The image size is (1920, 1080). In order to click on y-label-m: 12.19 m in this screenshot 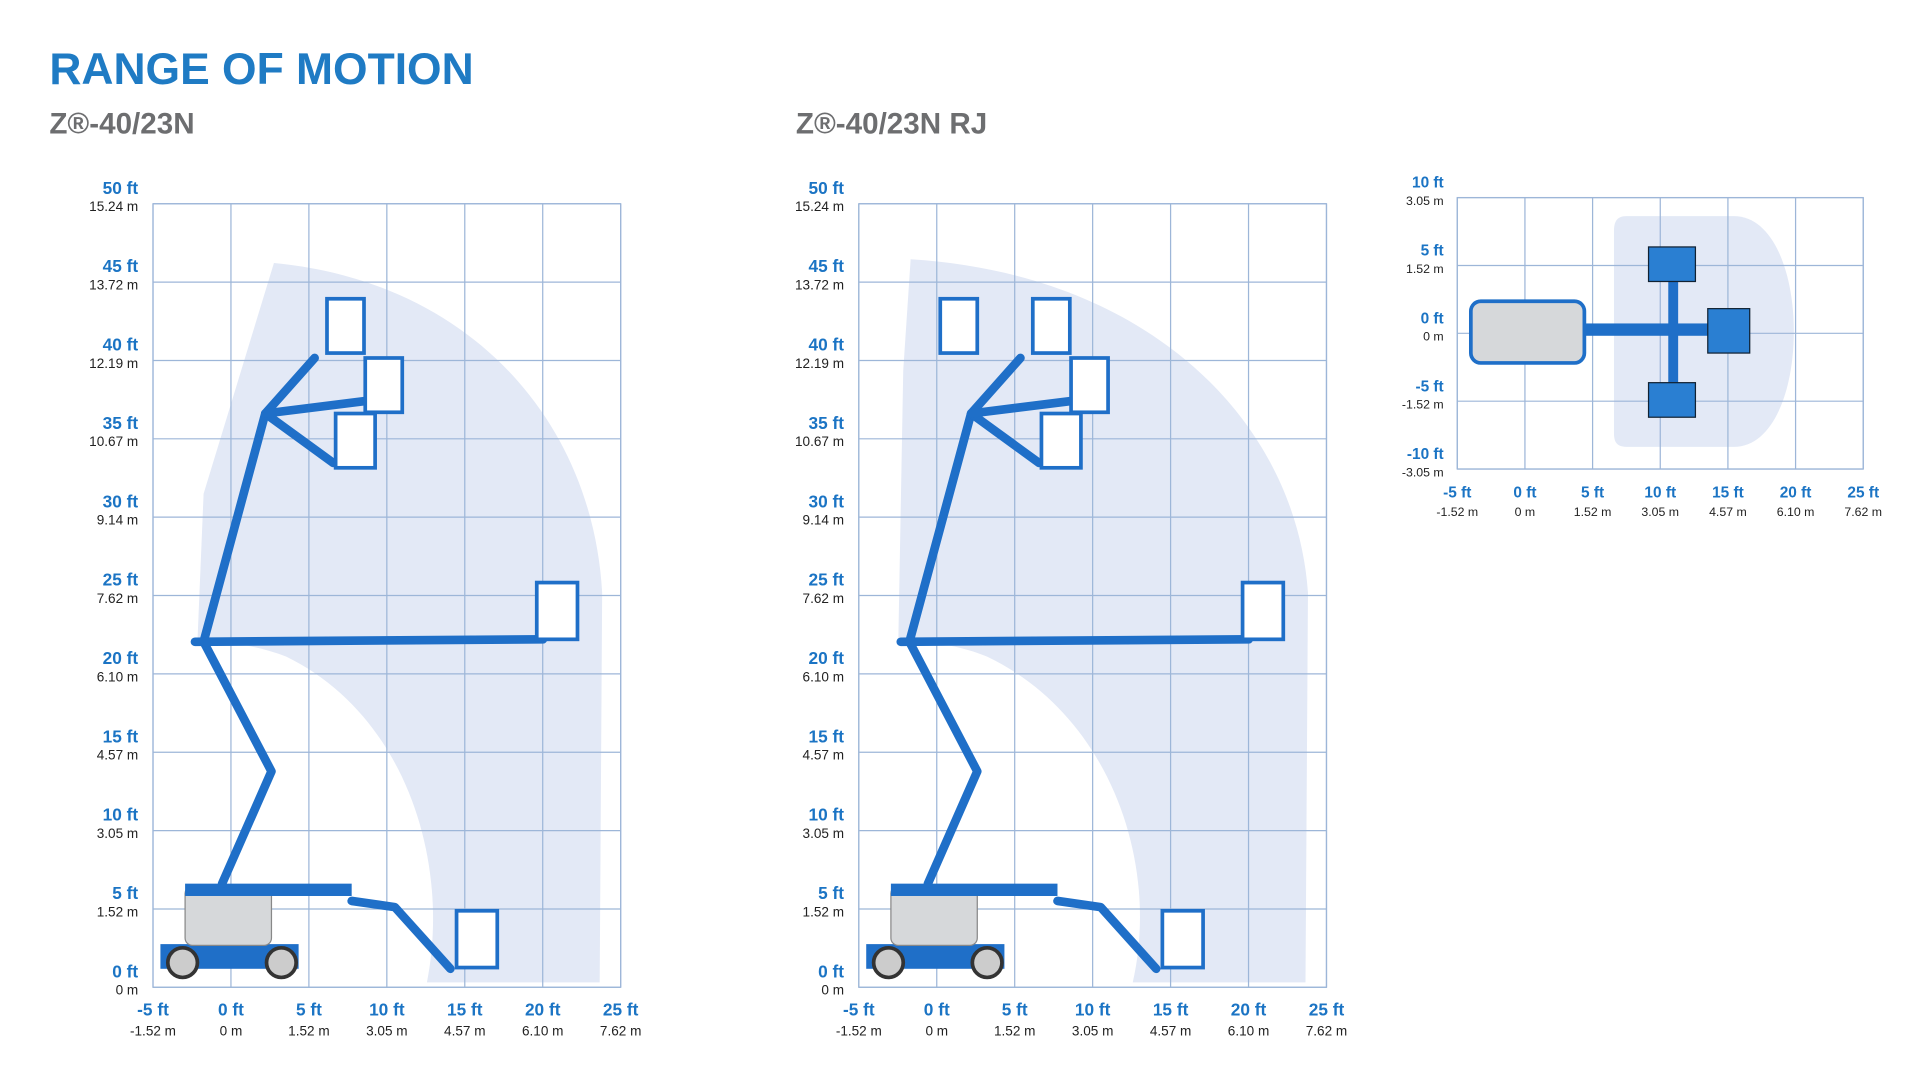, I will do `click(819, 363)`.